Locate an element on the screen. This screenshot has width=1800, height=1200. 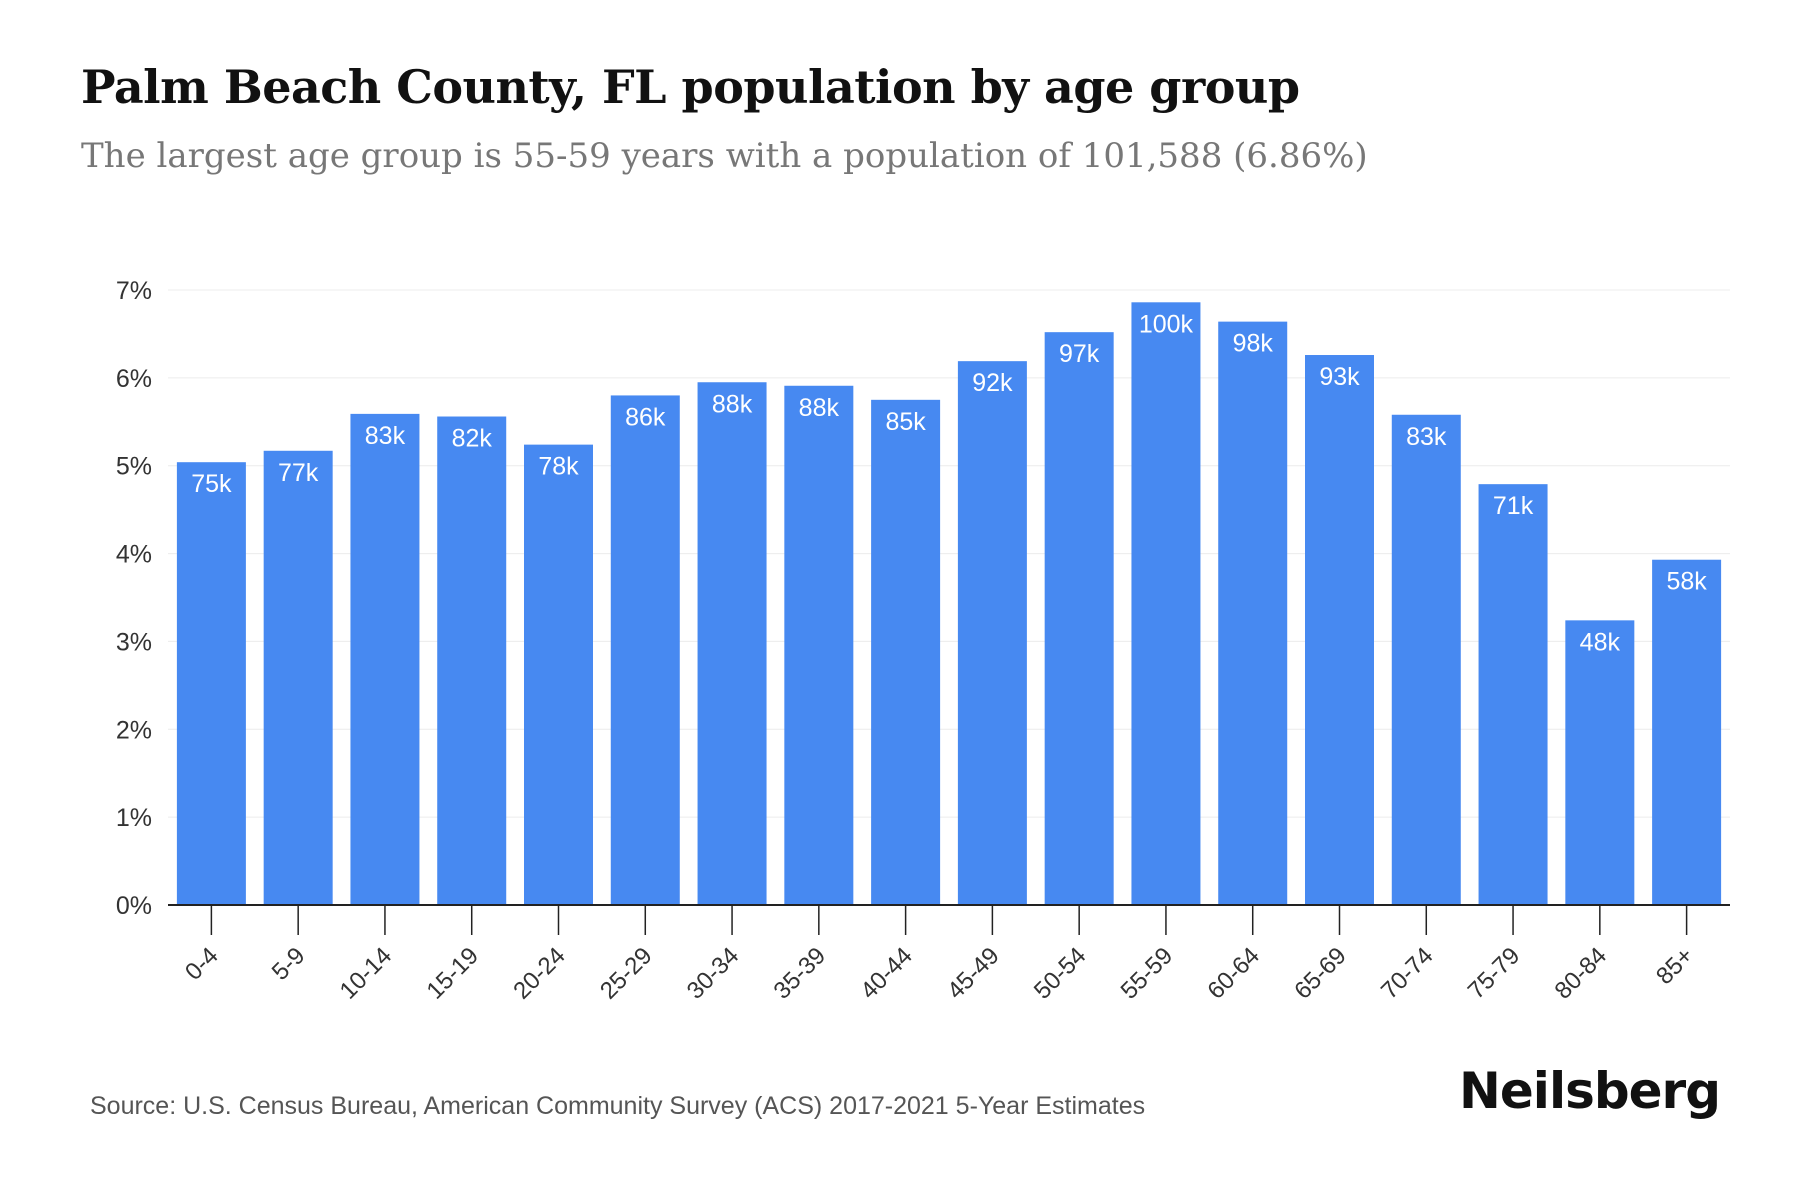
bar-data-label: 93k is located at coordinates (1339, 377).